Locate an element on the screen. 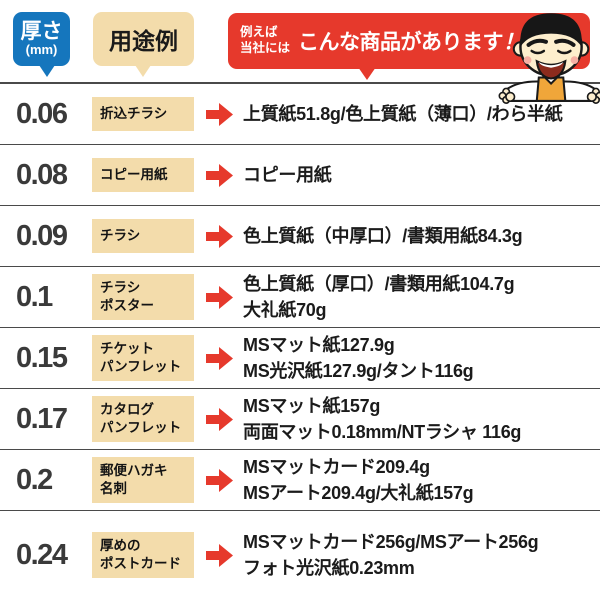 Image resolution: width=600 pixels, height=600 pixels. usage-label-box: チラシ ポスター is located at coordinates (143, 297).